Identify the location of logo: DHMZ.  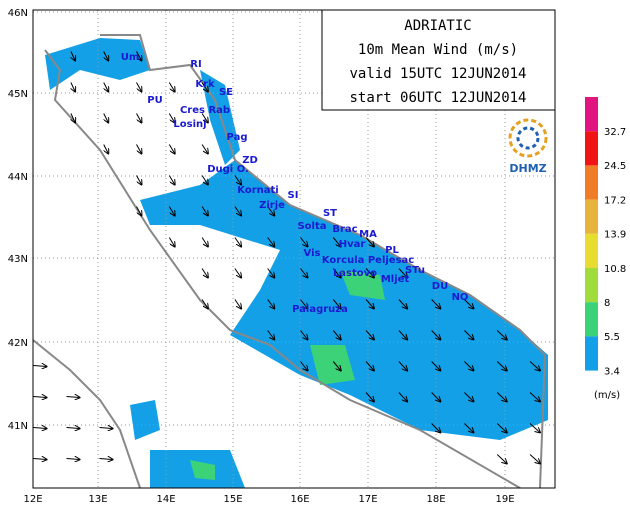
(528, 146).